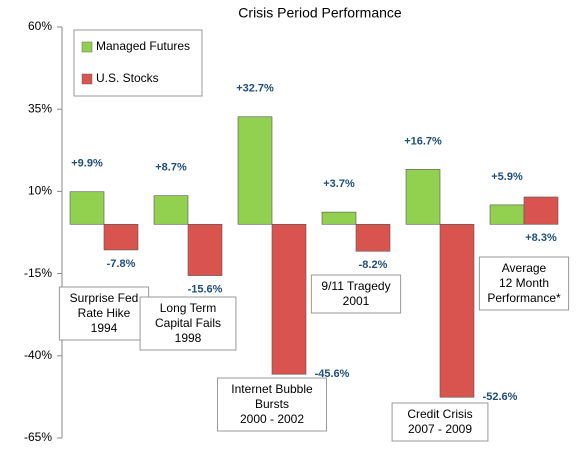  What do you see at coordinates (272, 419) in the screenshot?
I see `category-label: 2000 - 2002` at bounding box center [272, 419].